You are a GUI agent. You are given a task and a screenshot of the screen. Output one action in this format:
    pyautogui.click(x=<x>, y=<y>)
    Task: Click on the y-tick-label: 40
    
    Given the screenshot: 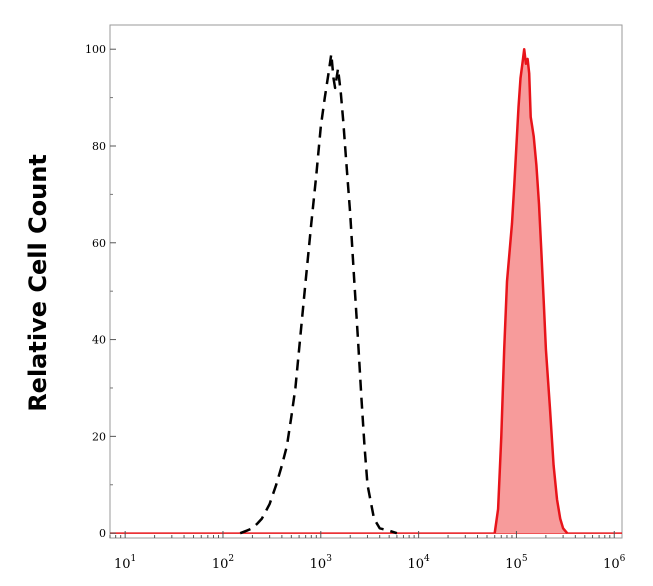 What is the action you would take?
    pyautogui.click(x=99, y=340)
    